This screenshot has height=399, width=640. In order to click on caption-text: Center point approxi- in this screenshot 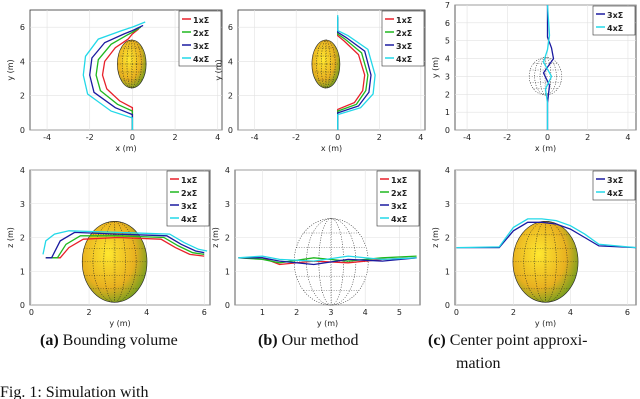, I will do `click(519, 340)`.